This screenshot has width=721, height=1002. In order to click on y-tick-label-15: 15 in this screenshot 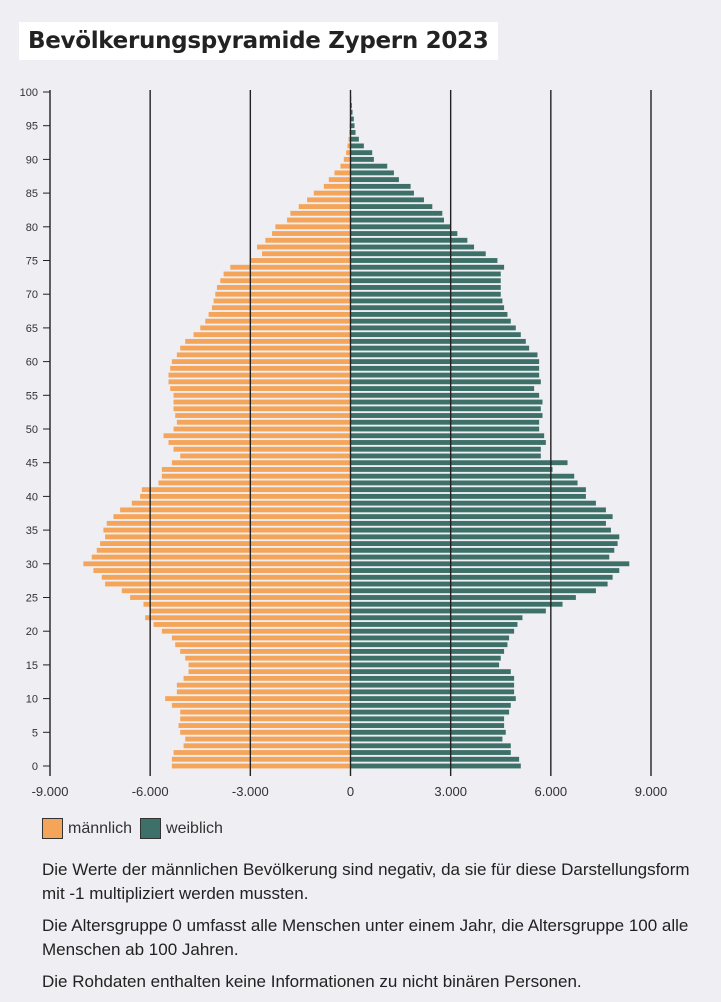, I will do `click(32, 666)`.